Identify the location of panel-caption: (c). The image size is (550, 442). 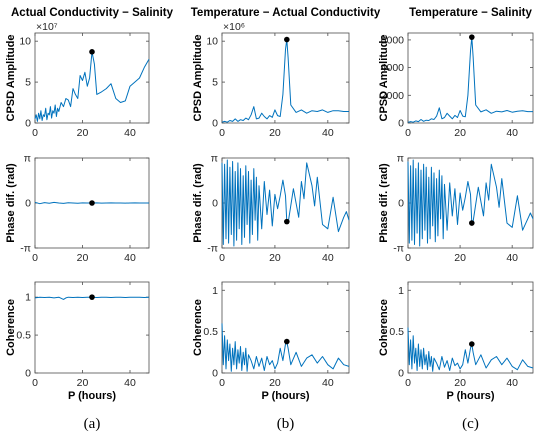
(470, 424).